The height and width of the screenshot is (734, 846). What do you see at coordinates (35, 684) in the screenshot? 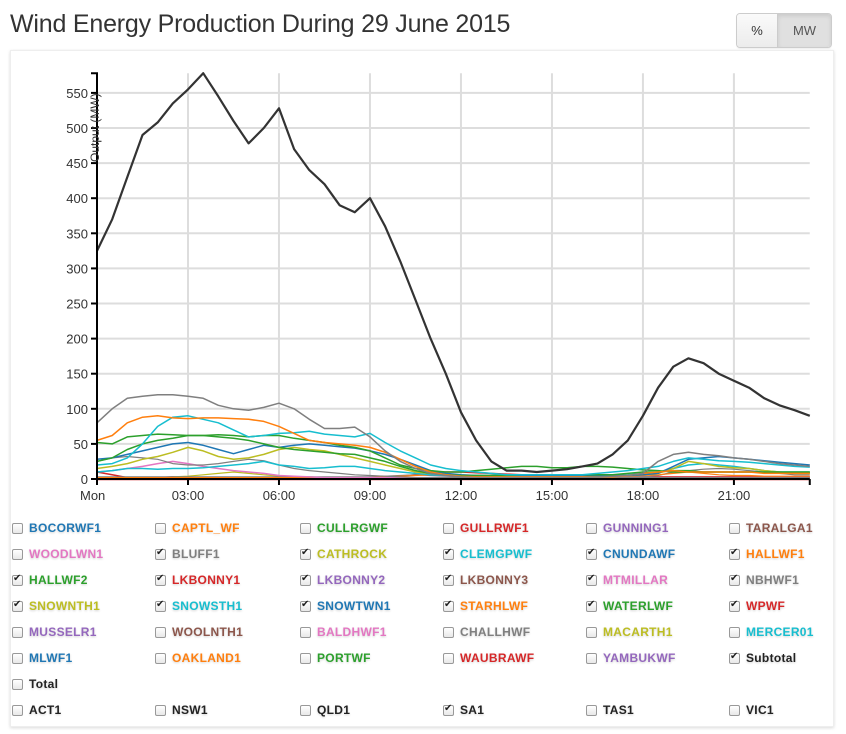
I see `legend-item-total: Total` at bounding box center [35, 684].